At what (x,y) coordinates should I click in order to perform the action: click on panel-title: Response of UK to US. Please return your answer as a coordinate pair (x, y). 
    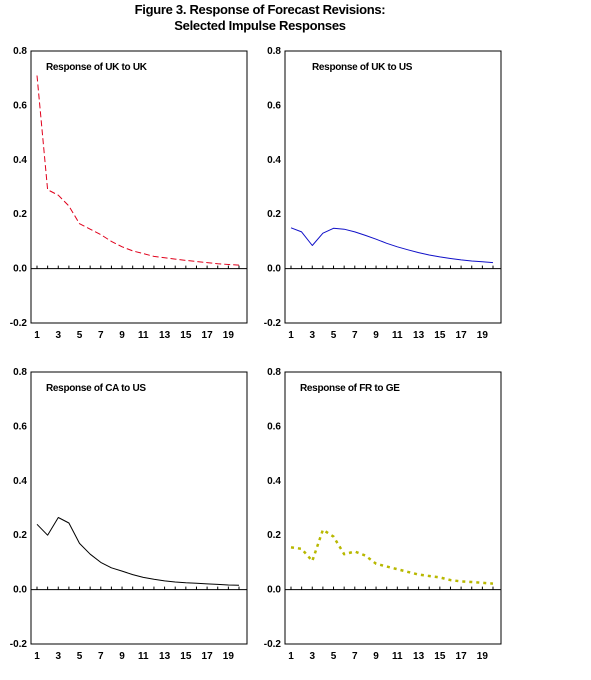
    Looking at the image, I should click on (362, 67).